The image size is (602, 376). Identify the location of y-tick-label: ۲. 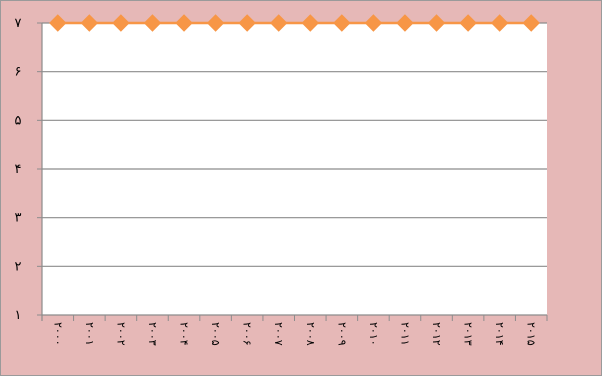
(18, 266).